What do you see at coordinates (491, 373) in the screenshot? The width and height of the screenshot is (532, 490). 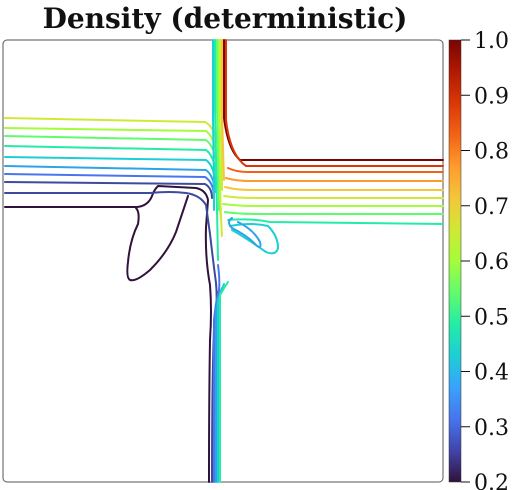 I see `colorbar-tick-label: 0.4` at bounding box center [491, 373].